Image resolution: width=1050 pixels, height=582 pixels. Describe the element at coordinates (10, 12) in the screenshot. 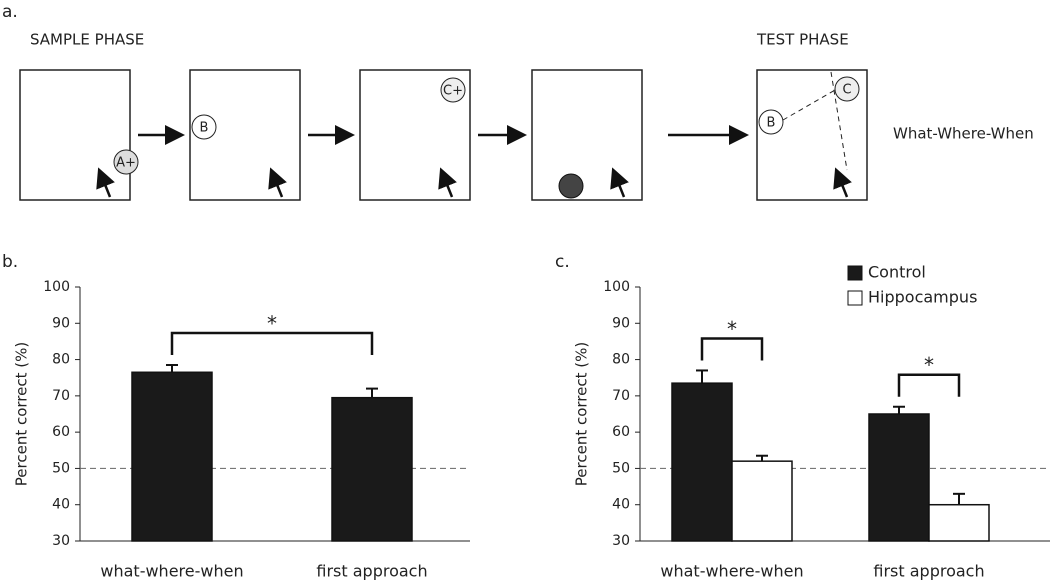

I see `panel-label: a.` at that location.